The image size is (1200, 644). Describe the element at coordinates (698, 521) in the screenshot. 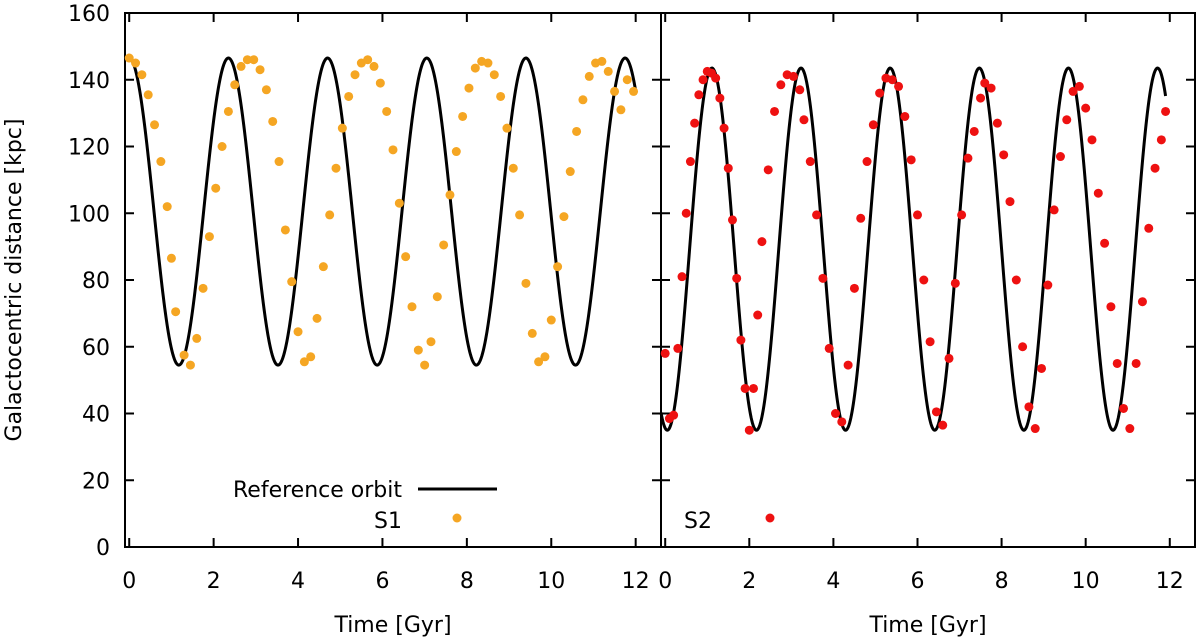

I see `legend-s2-label: S2` at that location.